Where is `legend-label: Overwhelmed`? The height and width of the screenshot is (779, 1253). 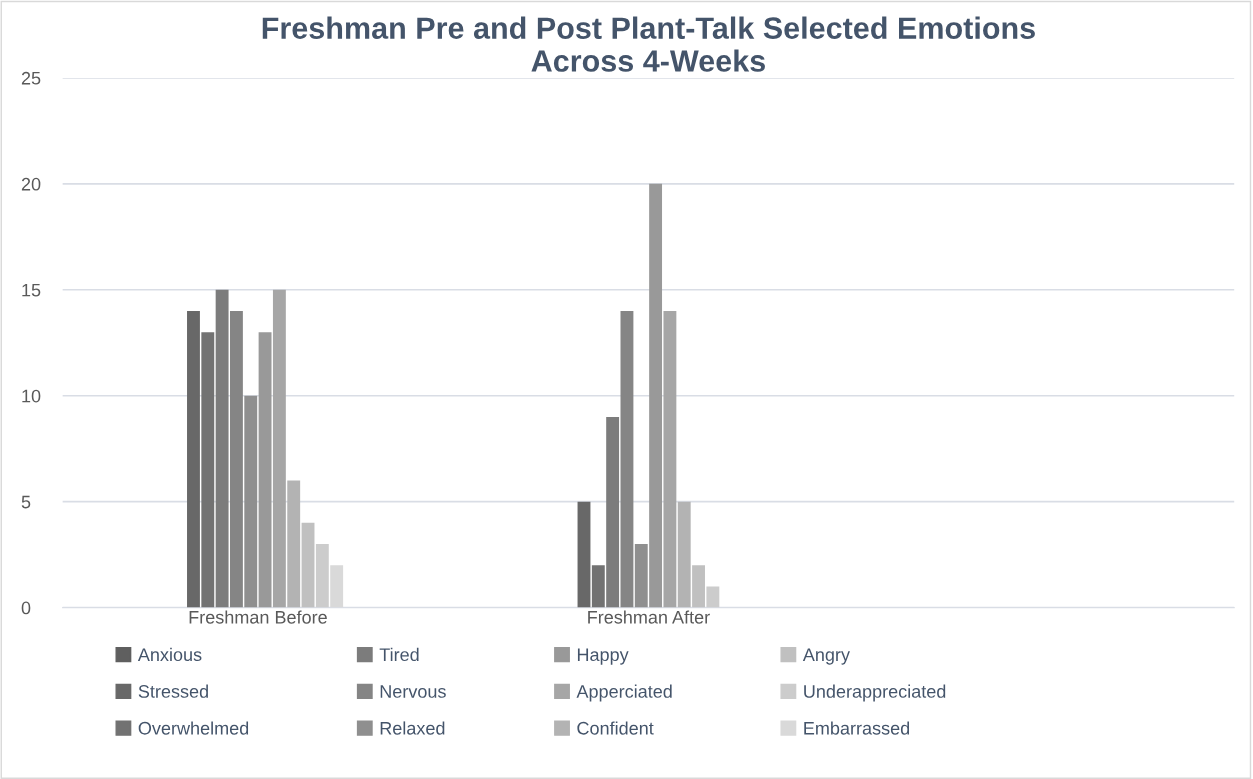
legend-label: Overwhelmed is located at coordinates (193, 728).